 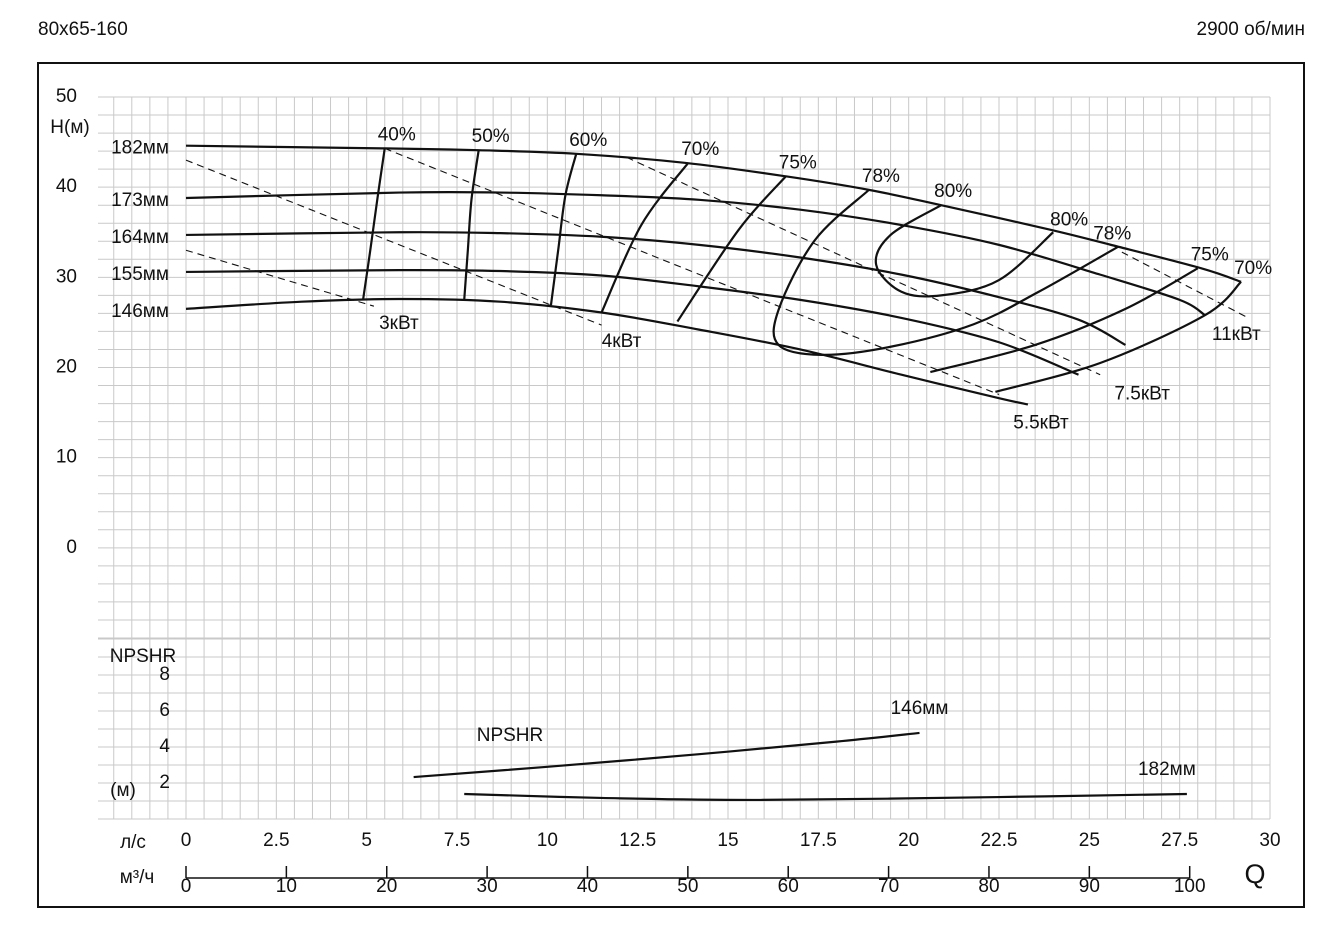 I want to click on x2-tick-label: 60, so click(x=788, y=886).